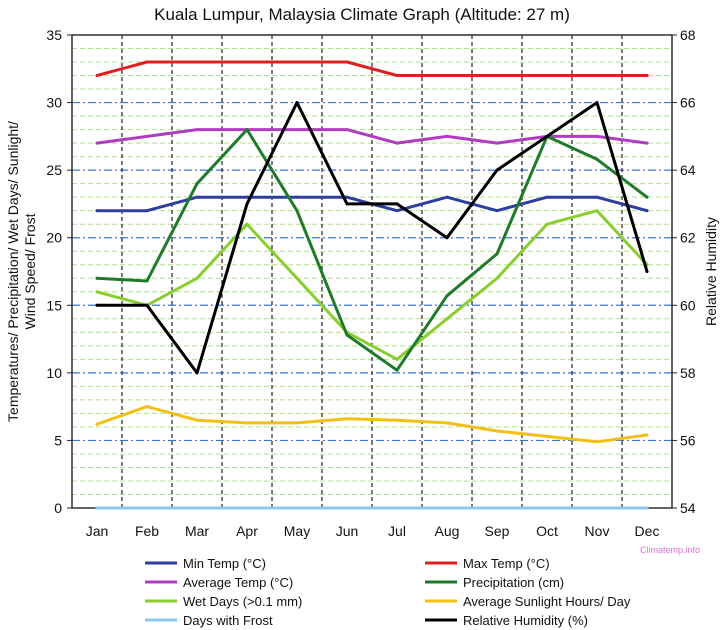 This screenshot has height=630, width=721. Describe the element at coordinates (688, 35) in the screenshot. I see `y-right-tick-label: 68` at that location.